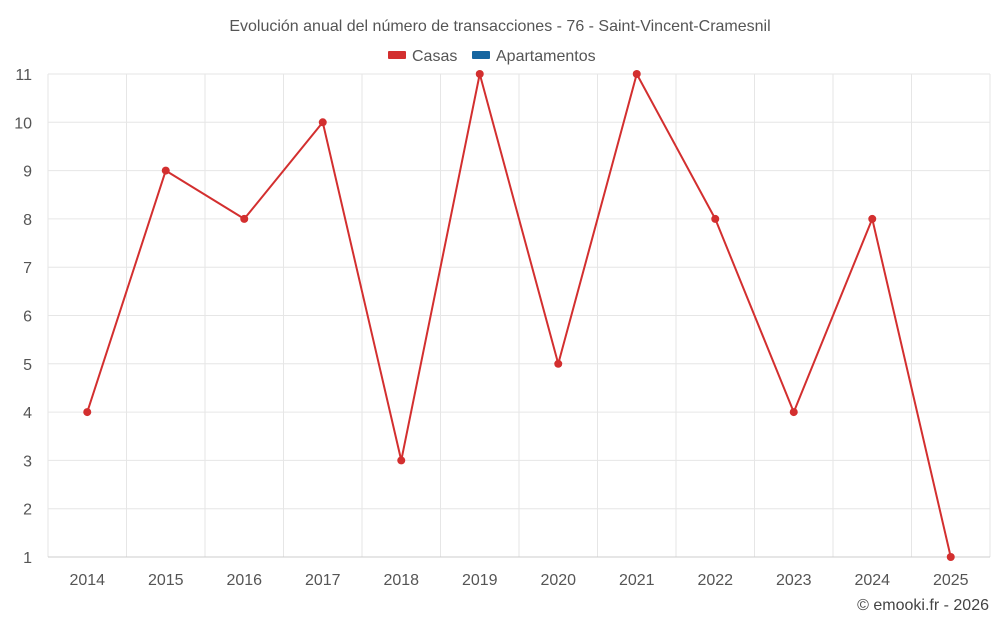 This screenshot has height=625, width=1000. I want to click on x-tick-label: 2020, so click(558, 580).